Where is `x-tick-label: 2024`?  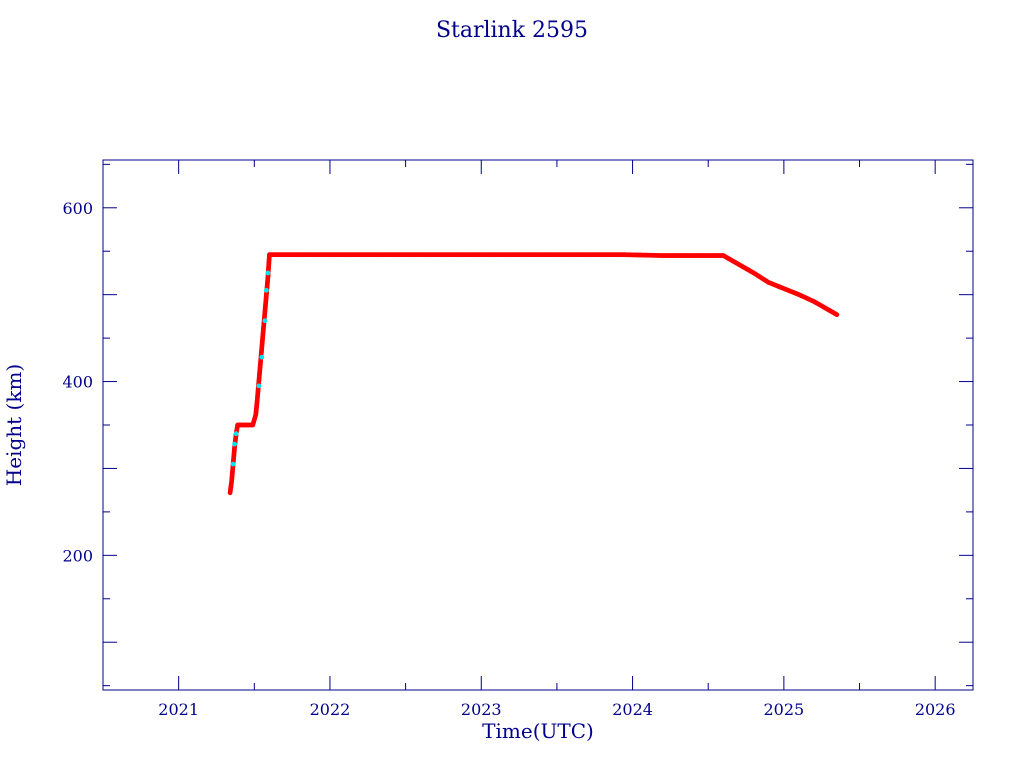 x-tick-label: 2024 is located at coordinates (632, 709).